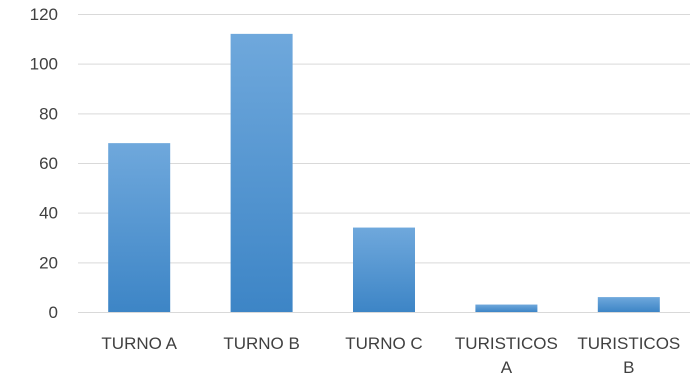 The height and width of the screenshot is (382, 696). What do you see at coordinates (628, 304) in the screenshot?
I see `bar-turisticos-b` at bounding box center [628, 304].